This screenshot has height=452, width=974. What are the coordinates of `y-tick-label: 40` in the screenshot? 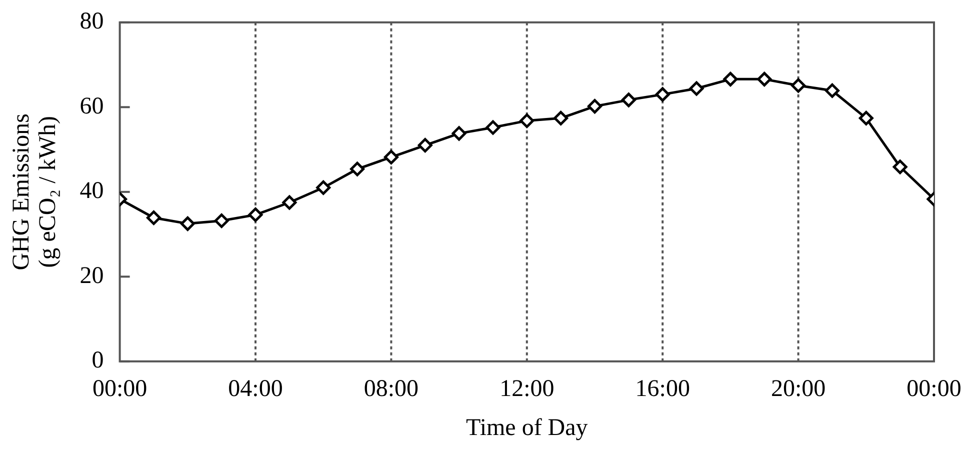 It's located at (92, 191).